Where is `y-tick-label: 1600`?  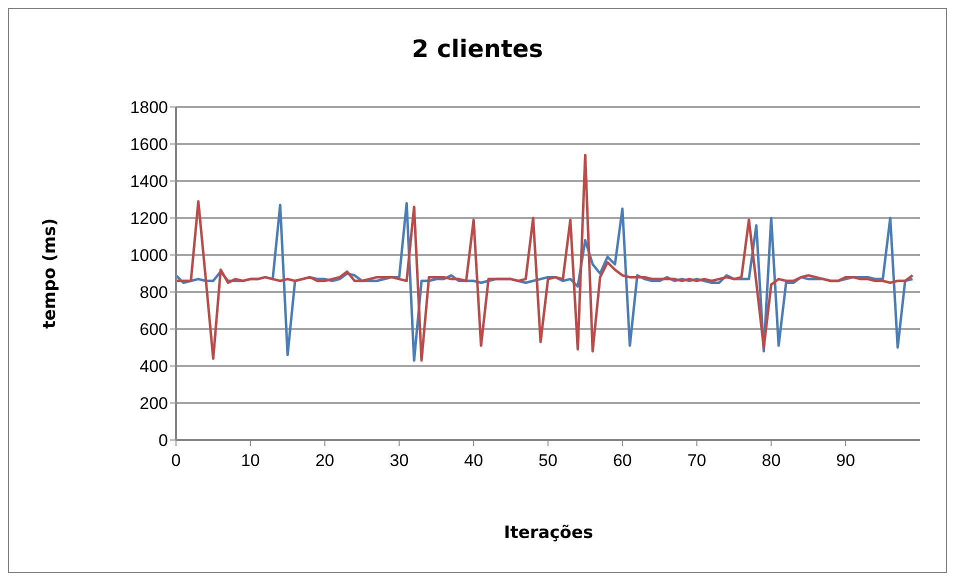
y-tick-label: 1600 is located at coordinates (149, 144).